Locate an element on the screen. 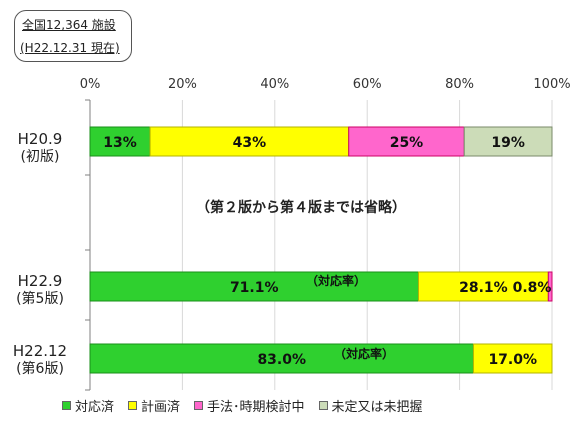  bar-value-label: 43% is located at coordinates (250, 143).